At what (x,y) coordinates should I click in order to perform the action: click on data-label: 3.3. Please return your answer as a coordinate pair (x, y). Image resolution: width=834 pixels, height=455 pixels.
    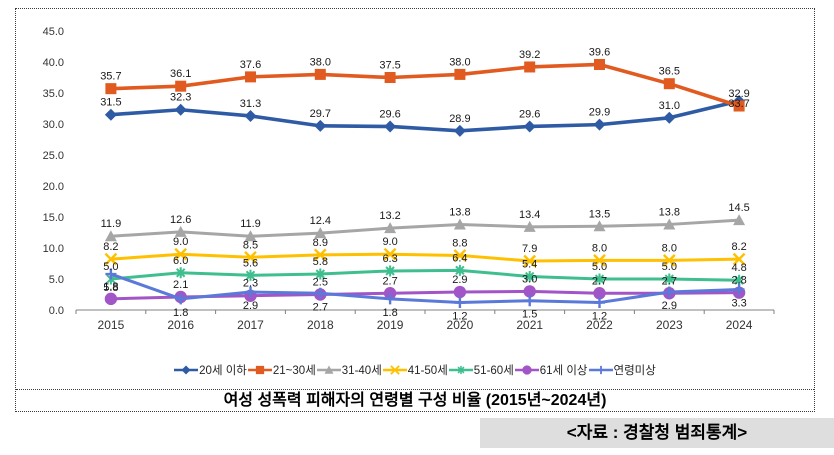
    Looking at the image, I should click on (738, 304).